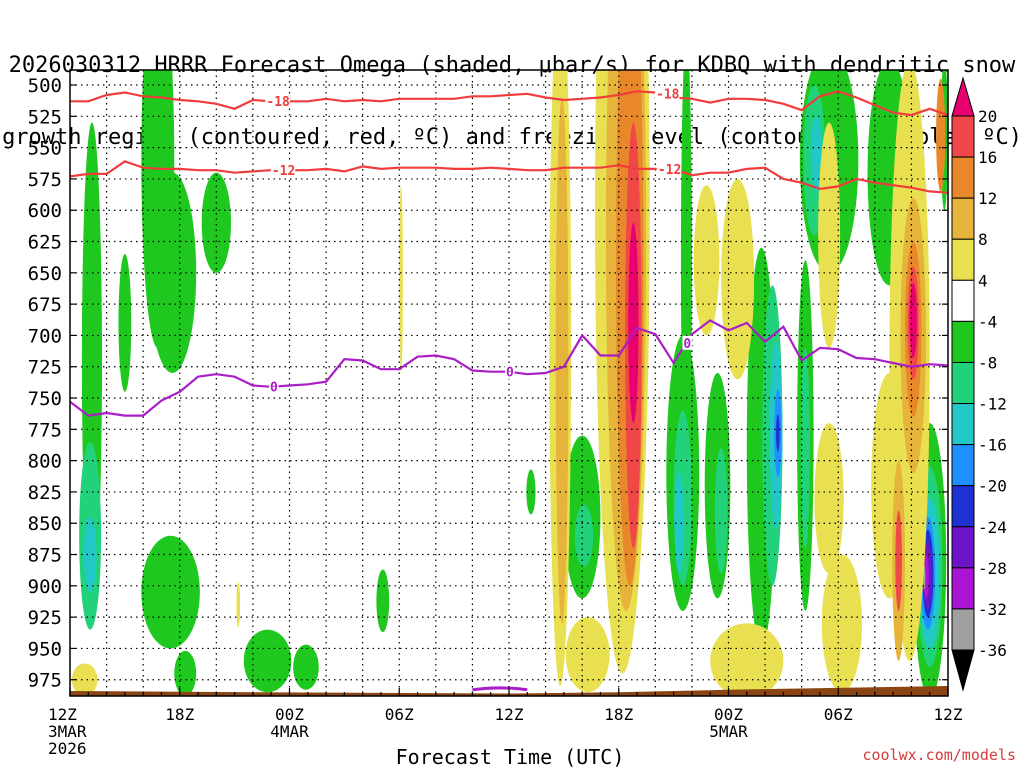 This screenshot has height=768, width=1024. I want to click on colorbar-top-arrow, so click(963, 96).